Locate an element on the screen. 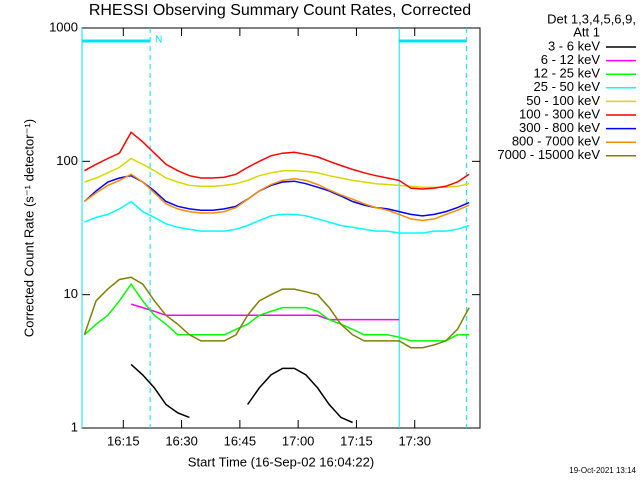 The height and width of the screenshot is (480, 640). x-tick-label: 17:30 is located at coordinates (414, 440).